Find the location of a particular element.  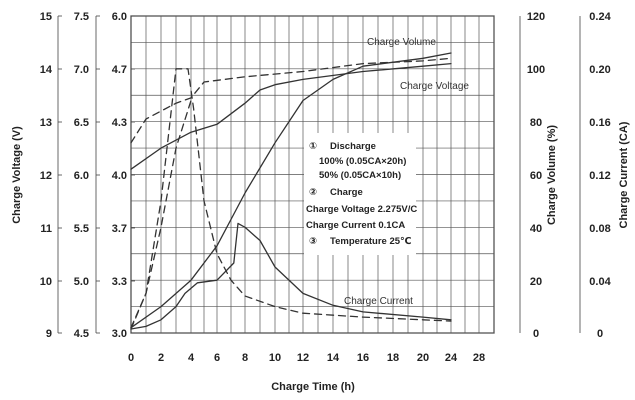

x-tick-label: 2 is located at coordinates (161, 358).